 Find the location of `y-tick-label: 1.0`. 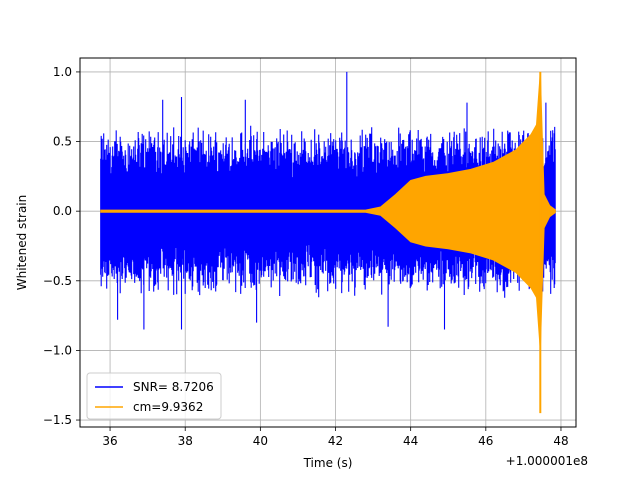

y-tick-label: 1.0 is located at coordinates (62, 72).